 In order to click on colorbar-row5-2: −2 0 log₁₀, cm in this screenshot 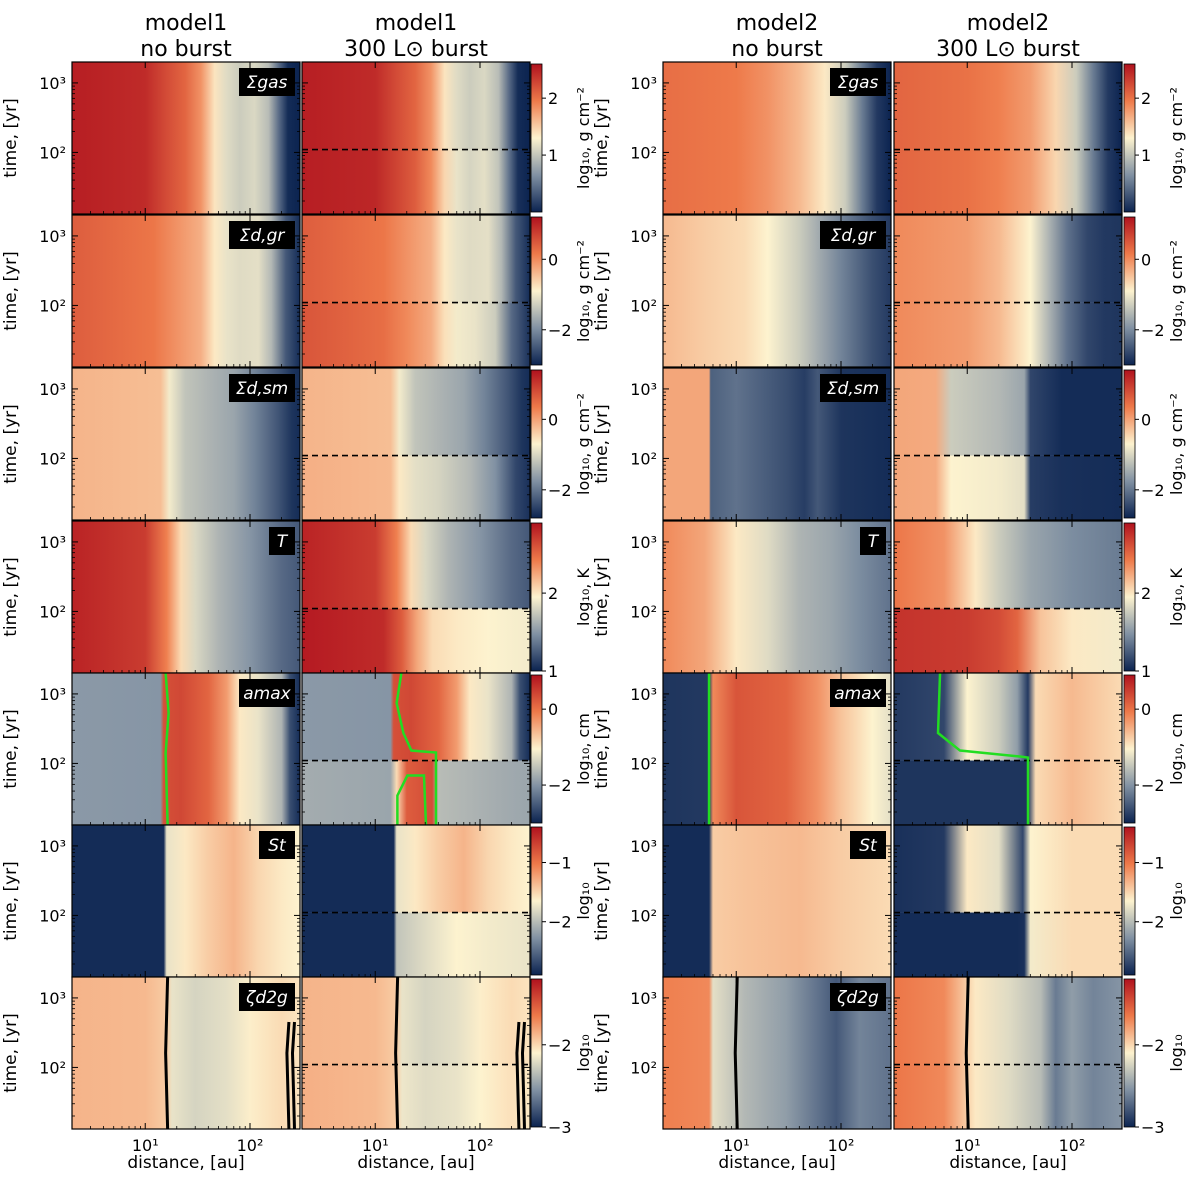, I will do `click(1154, 749)`.